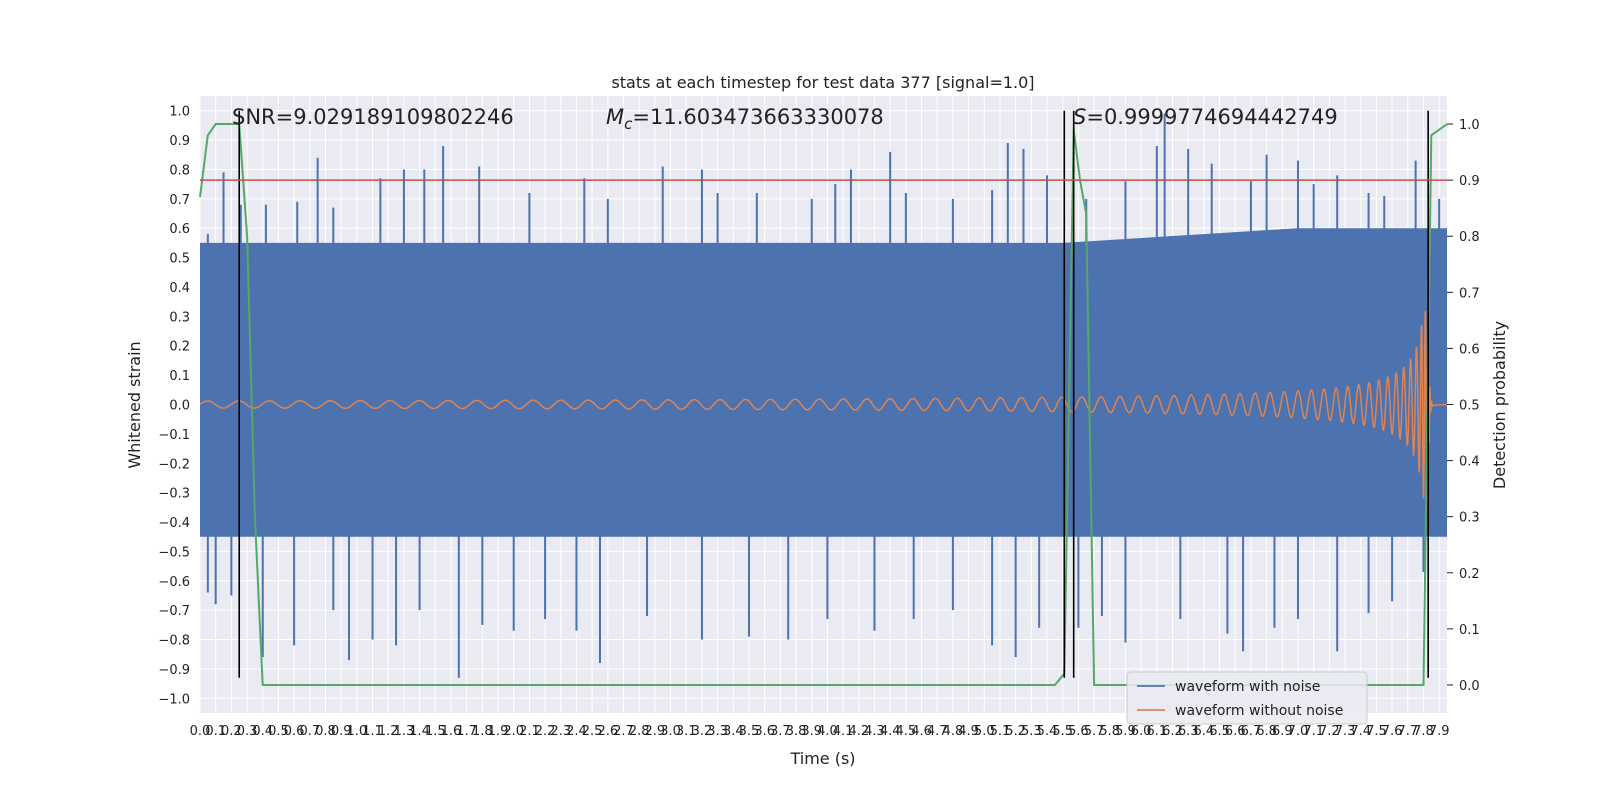  Describe the element at coordinates (560, 731) in the screenshot. I see `x-tick-label: 2.3` at that location.